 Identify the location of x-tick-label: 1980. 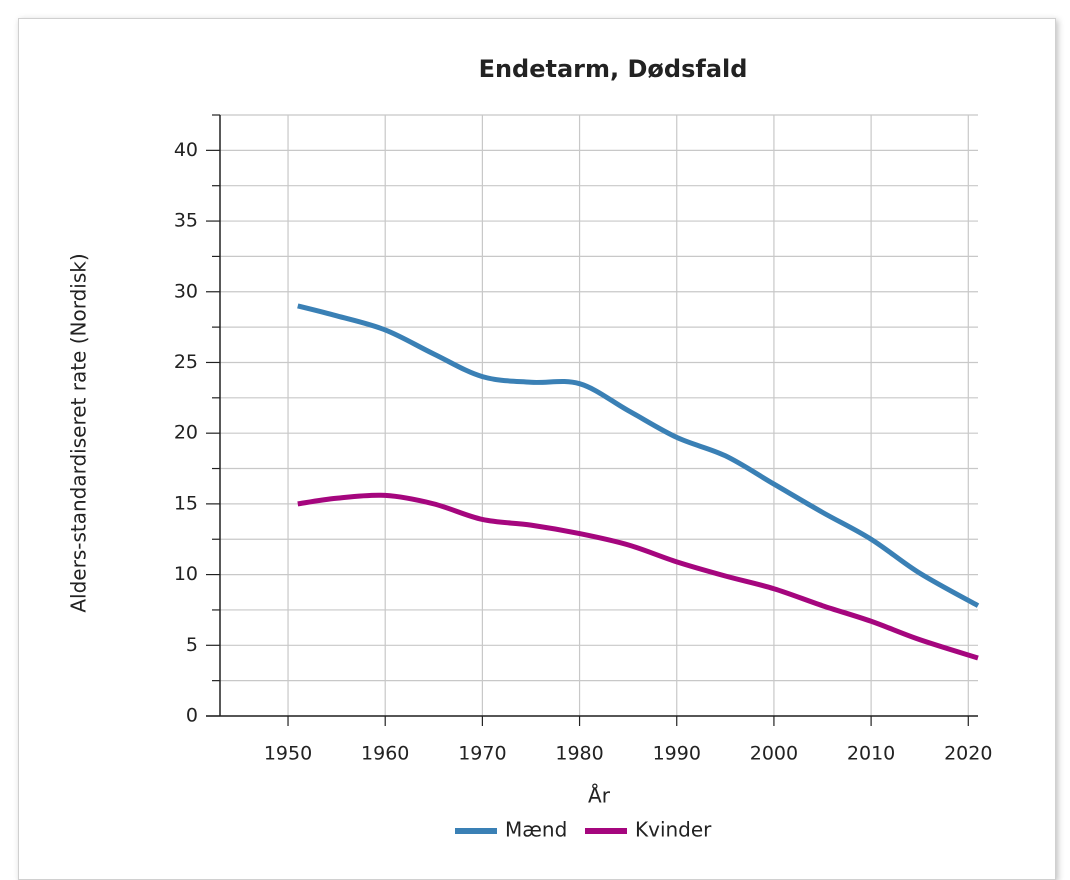
(579, 754).